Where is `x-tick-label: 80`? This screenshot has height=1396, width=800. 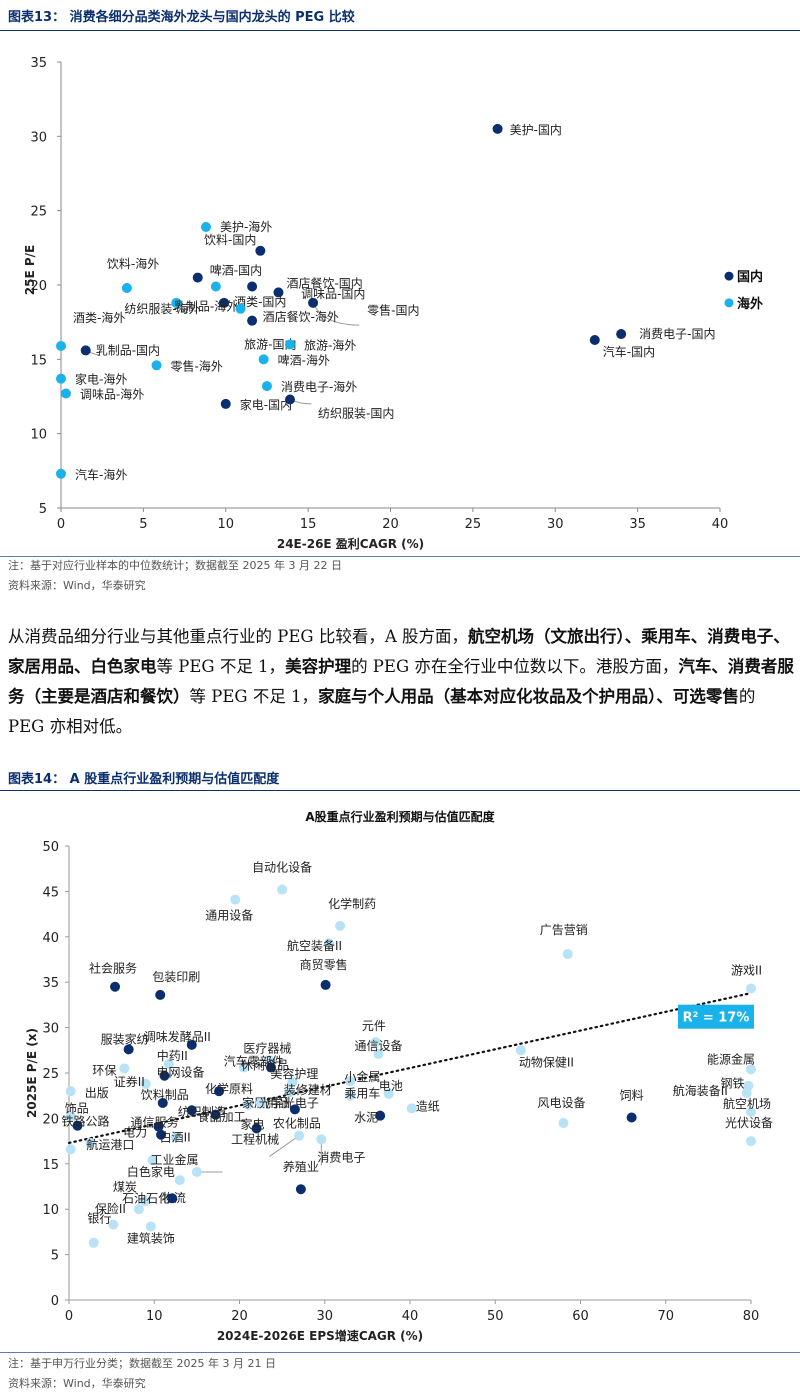
x-tick-label: 80 is located at coordinates (751, 1316).